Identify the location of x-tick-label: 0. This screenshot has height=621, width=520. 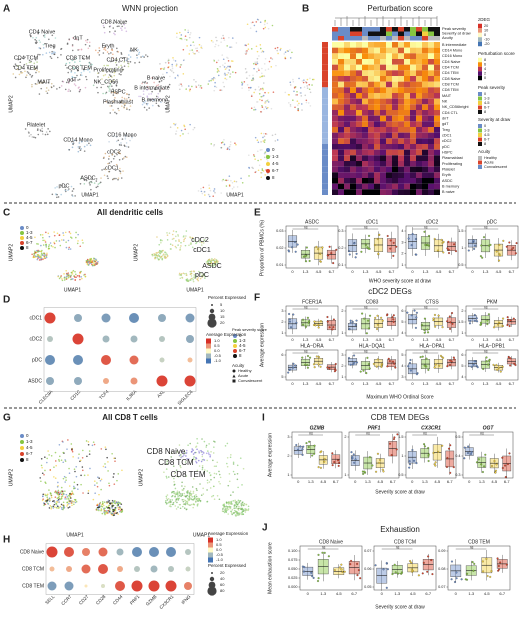
(292, 271).